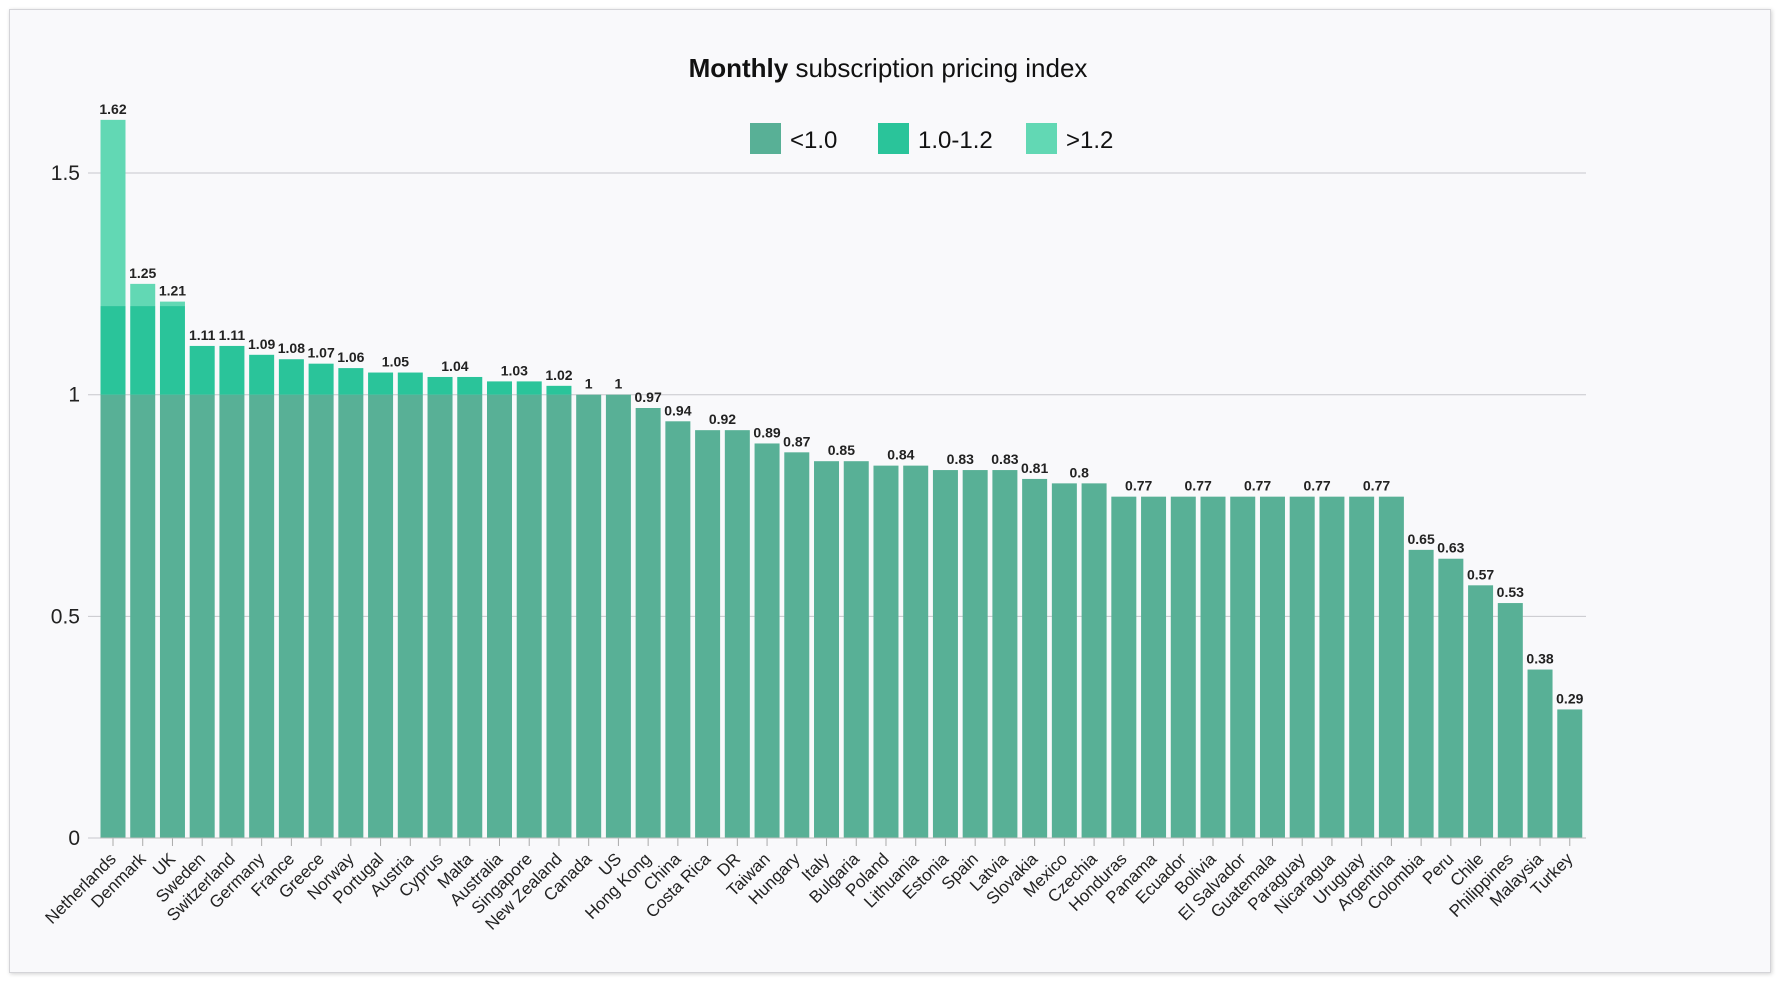 The image size is (1776, 982). What do you see at coordinates (841, 450) in the screenshot?
I see `value-label: 0.85` at bounding box center [841, 450].